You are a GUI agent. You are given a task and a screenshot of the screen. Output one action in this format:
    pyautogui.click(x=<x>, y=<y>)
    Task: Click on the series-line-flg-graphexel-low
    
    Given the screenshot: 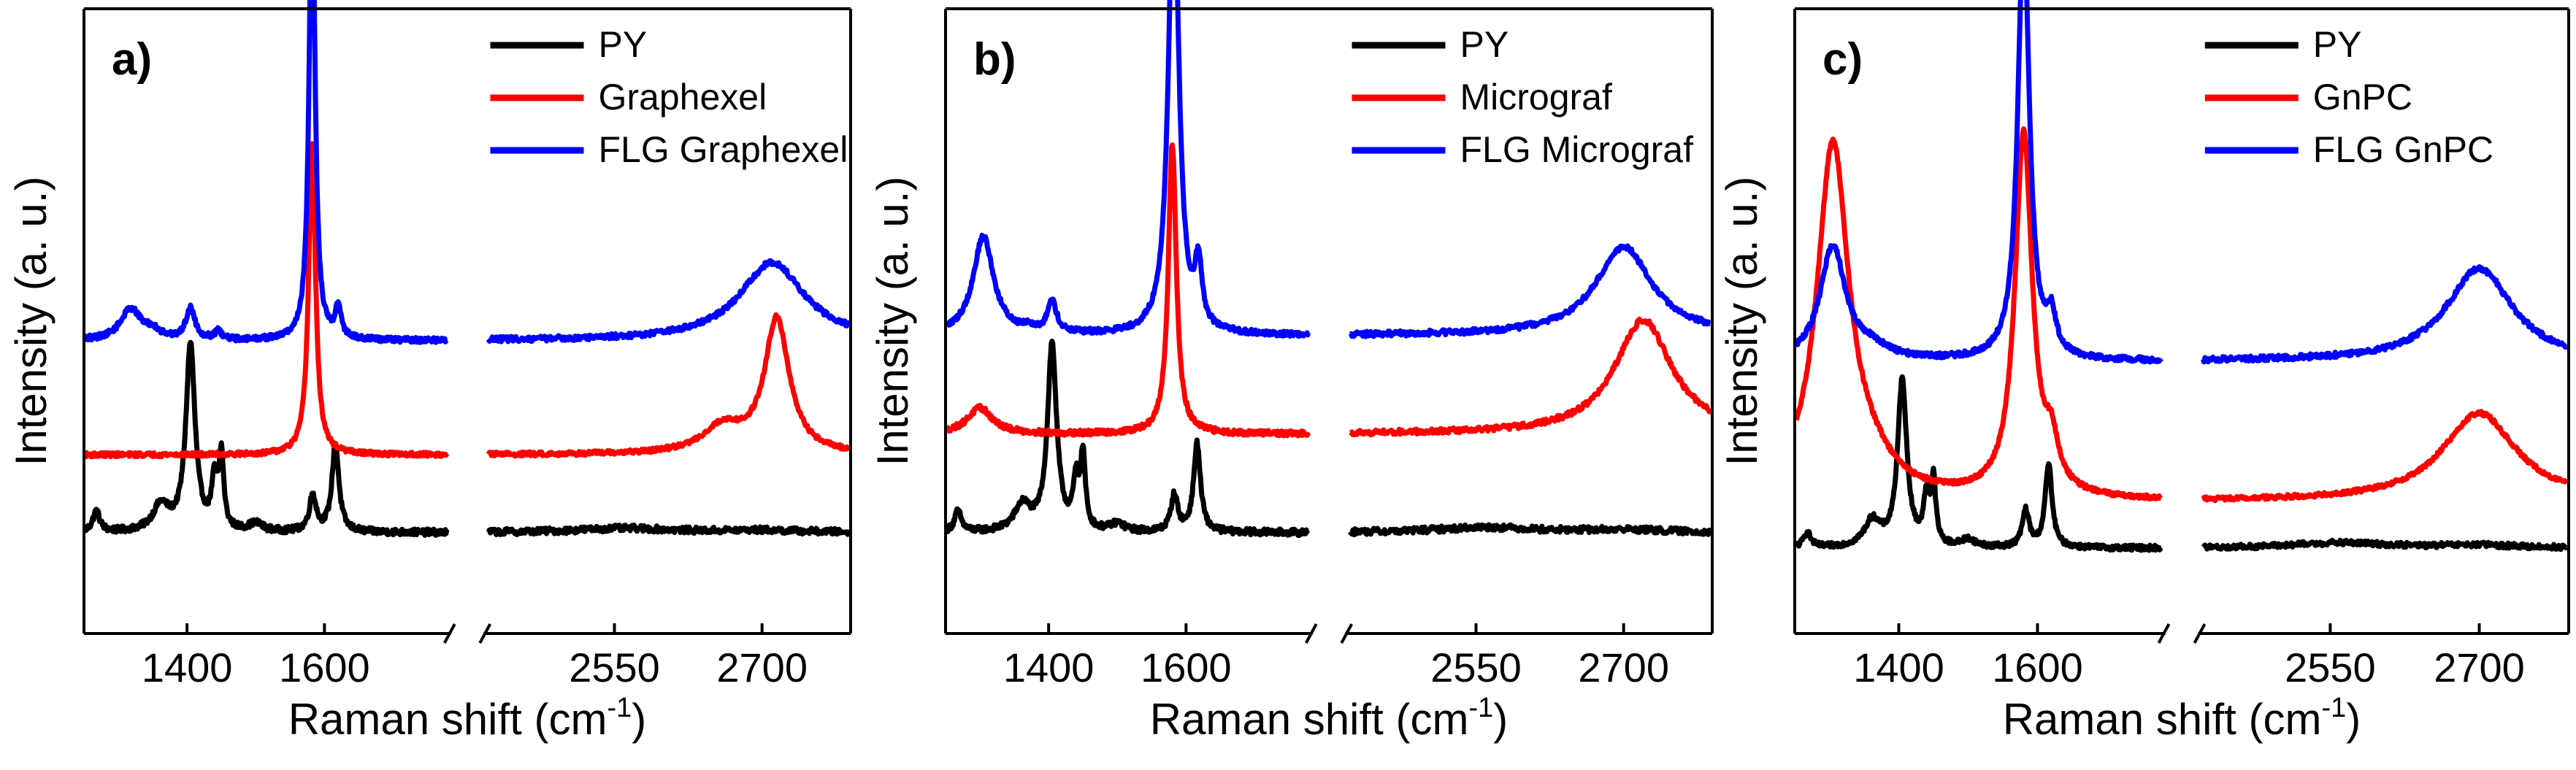 What is the action you would take?
    pyautogui.click(x=266, y=172)
    